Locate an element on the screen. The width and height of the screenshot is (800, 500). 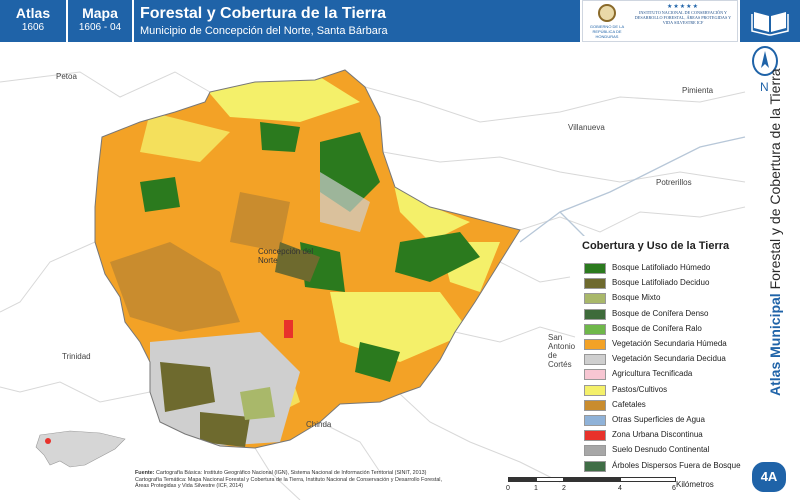
government-logo: GOBIERNO DE LA REPÚBLICA DE HONDURAS is located at coordinates (607, 22).